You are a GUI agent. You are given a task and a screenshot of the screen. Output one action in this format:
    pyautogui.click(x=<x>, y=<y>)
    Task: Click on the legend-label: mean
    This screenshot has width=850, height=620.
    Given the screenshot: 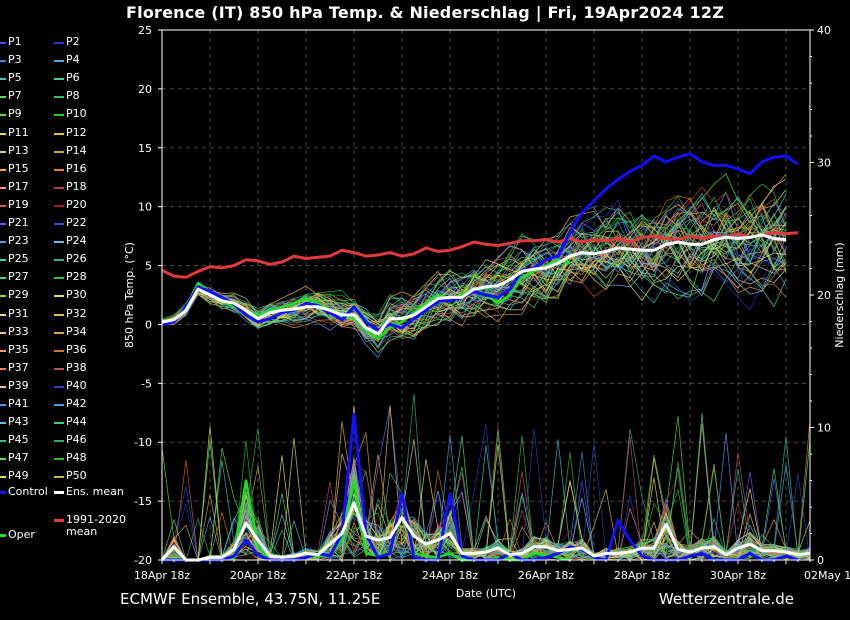 What is the action you would take?
    pyautogui.click(x=82, y=531)
    